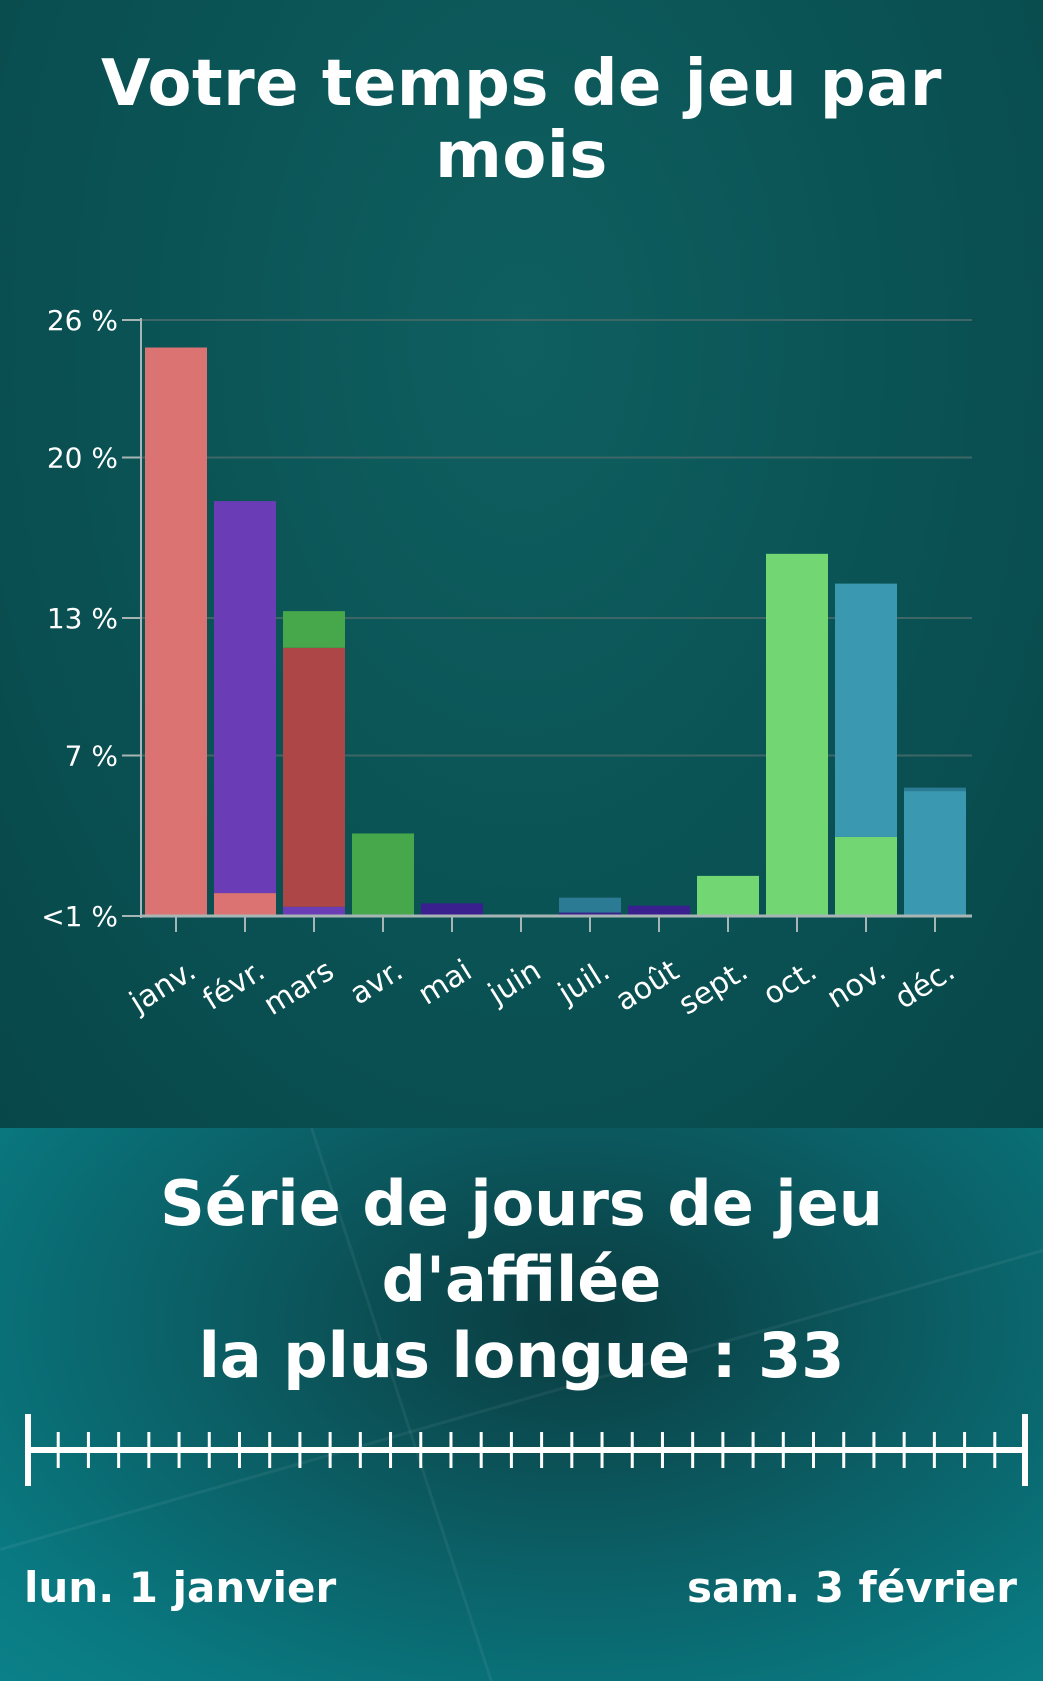  What do you see at coordinates (521, 1355) in the screenshot?
I see `streak-title-line-2: la plus longue : 33` at bounding box center [521, 1355].